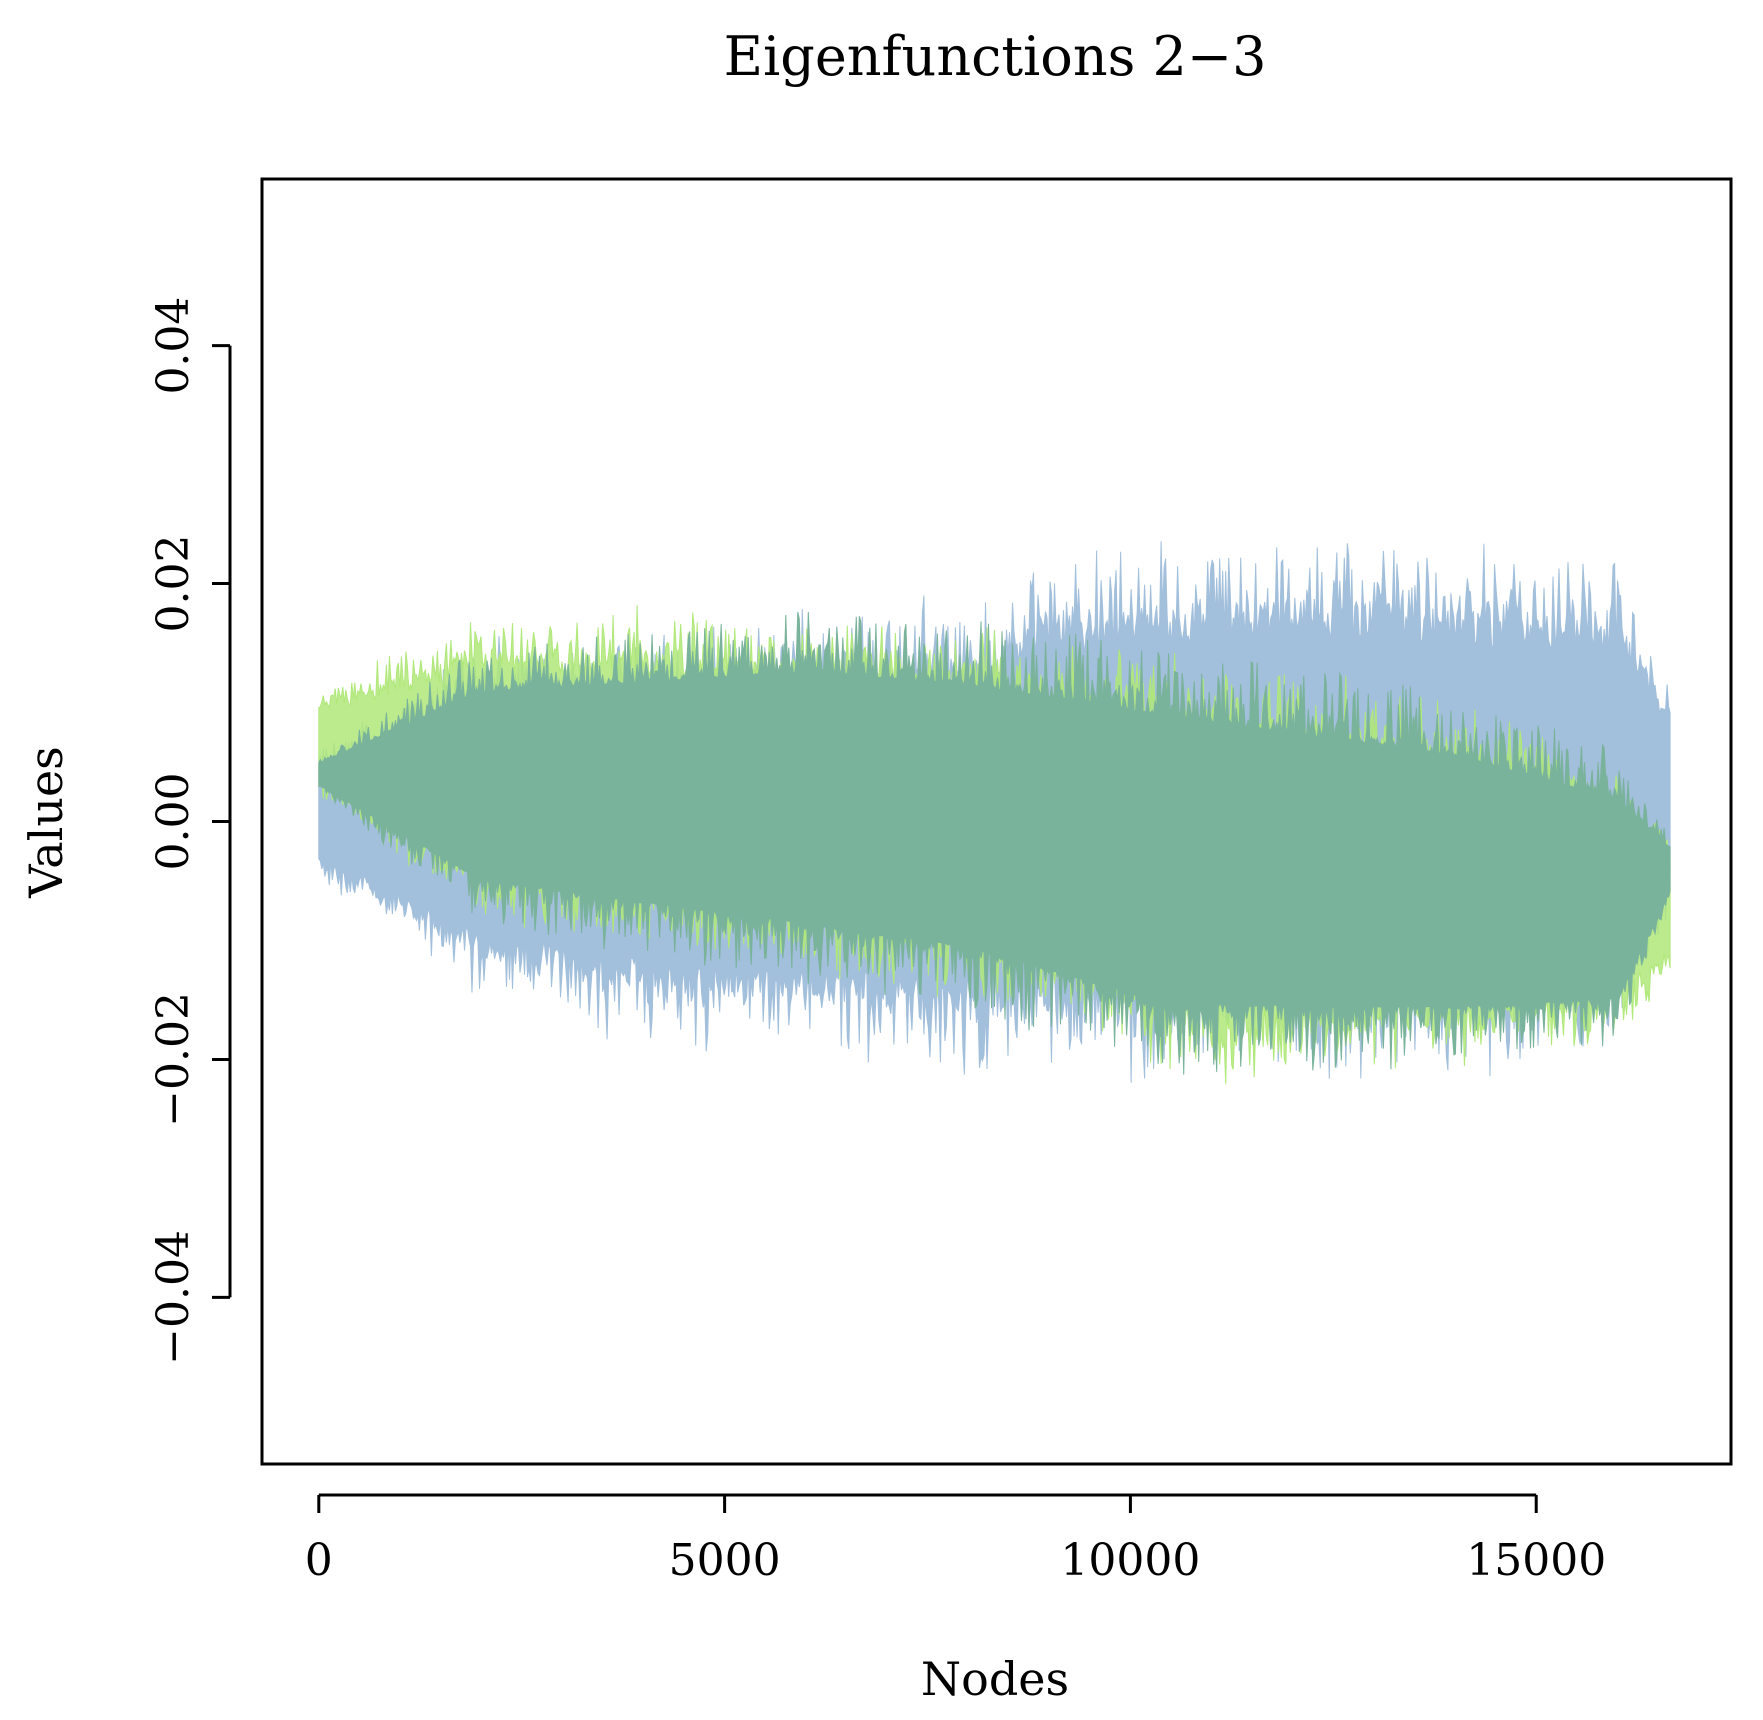 This screenshot has width=1763, height=1720. I want to click on x-tick-label: 15000, so click(1536, 1560).